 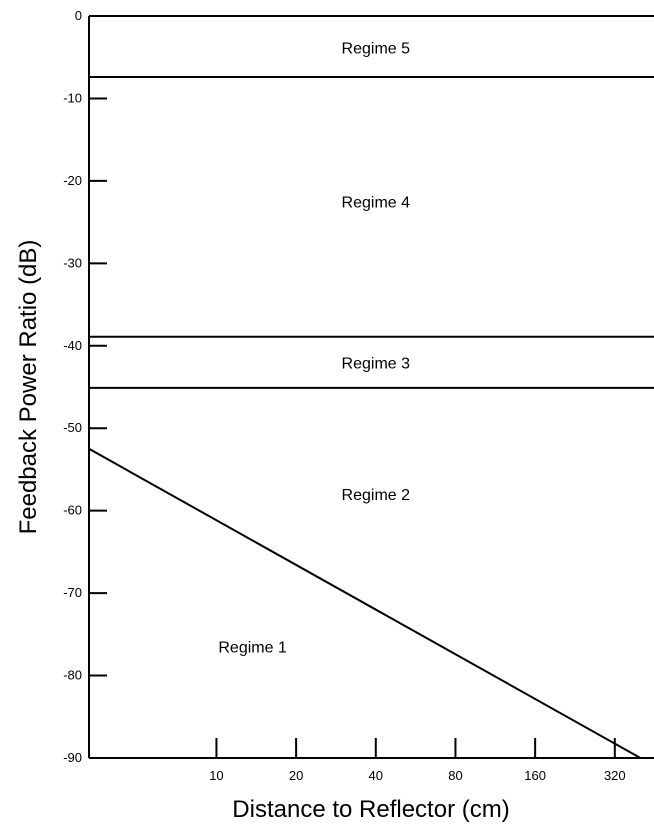 I want to click on x-axis: 10 20 40 80 160 320, so click(x=371, y=760).